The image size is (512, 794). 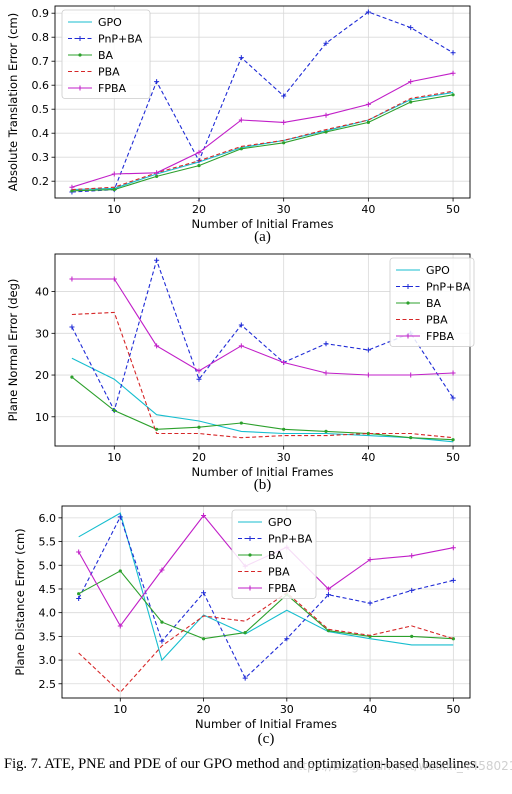 I want to click on subfigure-label: (a), so click(x=262, y=237).